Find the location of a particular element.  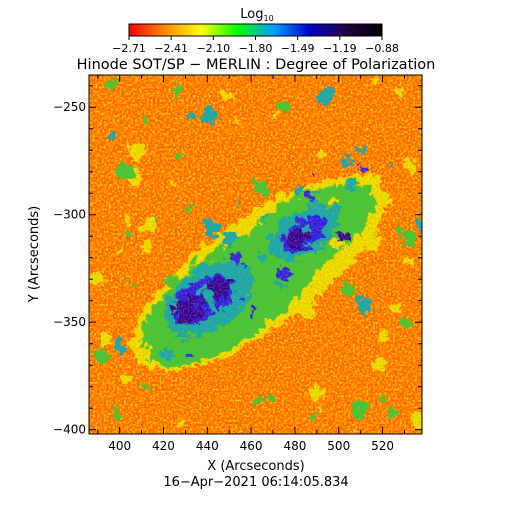

x-tick-label: 440 is located at coordinates (207, 446).